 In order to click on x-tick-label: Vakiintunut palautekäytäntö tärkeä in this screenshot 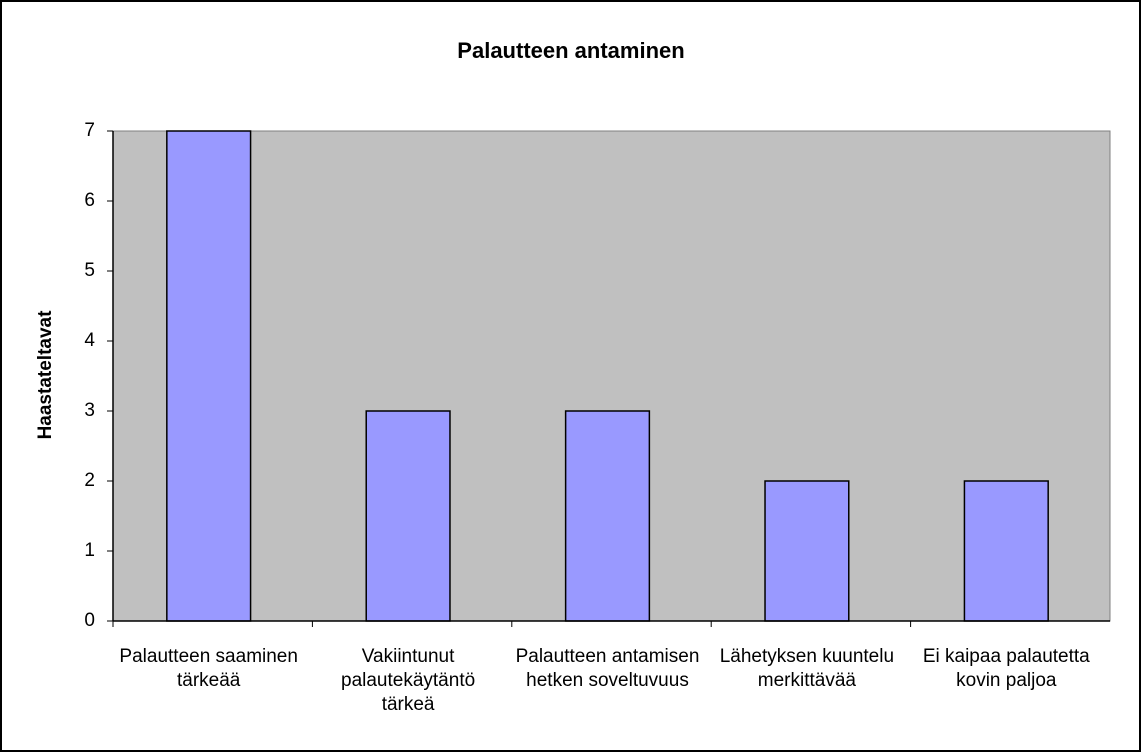, I will do `click(408, 680)`.